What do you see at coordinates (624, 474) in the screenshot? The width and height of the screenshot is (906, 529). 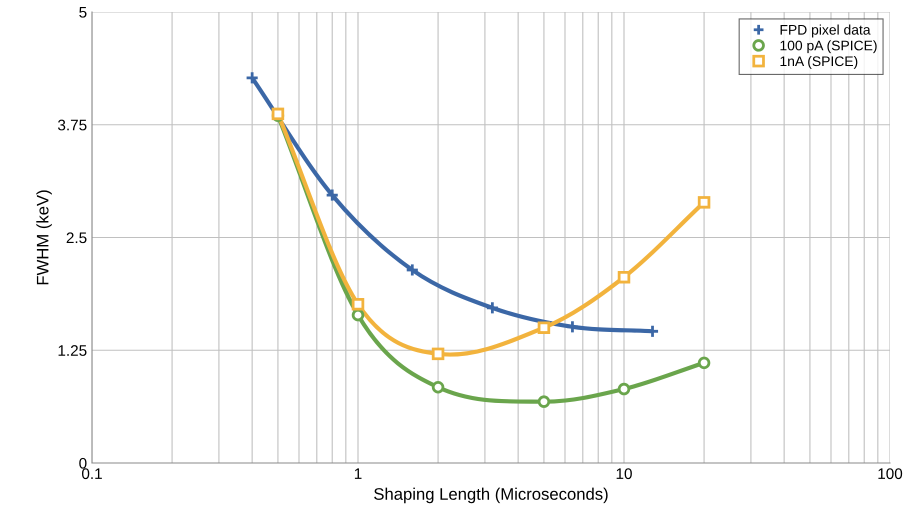 I see `x-tick-label: 10` at bounding box center [624, 474].